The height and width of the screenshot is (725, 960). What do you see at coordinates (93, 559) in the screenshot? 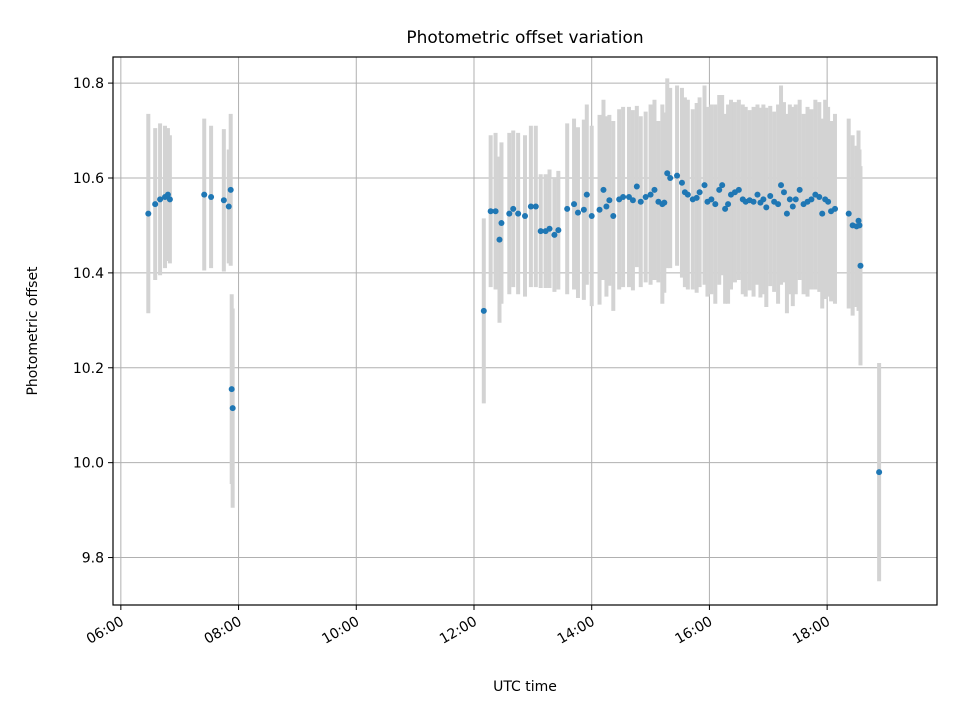
I see `y-tick-label: 9.8` at bounding box center [93, 559].